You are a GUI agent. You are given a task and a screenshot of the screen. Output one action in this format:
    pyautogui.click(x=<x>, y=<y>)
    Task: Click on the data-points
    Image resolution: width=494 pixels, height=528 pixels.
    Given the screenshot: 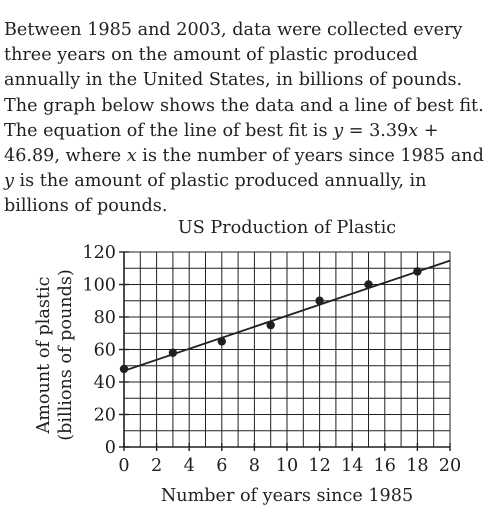 What is the action you would take?
    pyautogui.click(x=270, y=320)
    